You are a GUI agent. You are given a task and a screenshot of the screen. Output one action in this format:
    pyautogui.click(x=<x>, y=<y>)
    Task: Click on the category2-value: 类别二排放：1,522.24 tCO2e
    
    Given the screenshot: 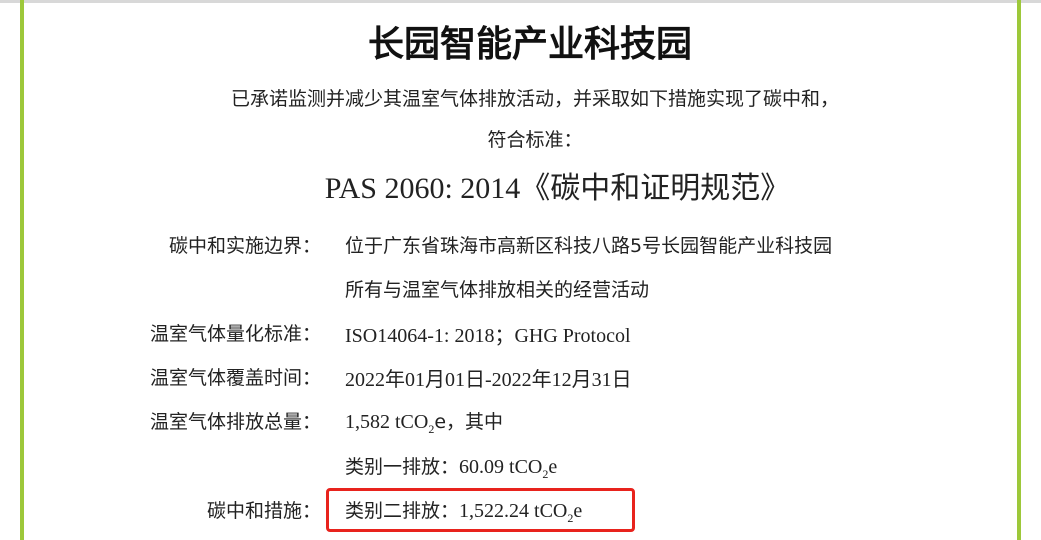 What is the action you would take?
    pyautogui.click(x=463, y=511)
    